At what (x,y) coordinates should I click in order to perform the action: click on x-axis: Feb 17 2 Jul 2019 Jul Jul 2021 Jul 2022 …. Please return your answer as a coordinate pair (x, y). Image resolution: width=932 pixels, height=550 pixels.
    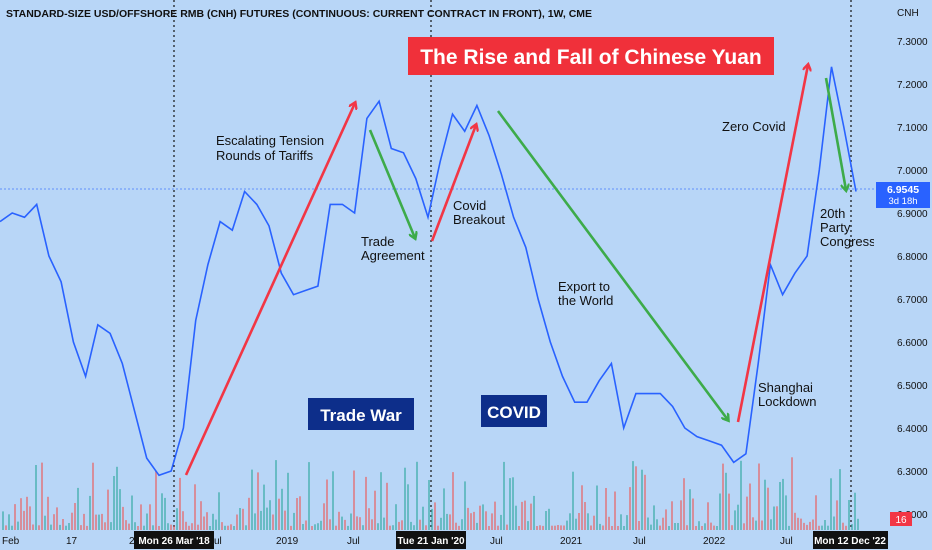
    Looking at the image, I should click on (466, 540).